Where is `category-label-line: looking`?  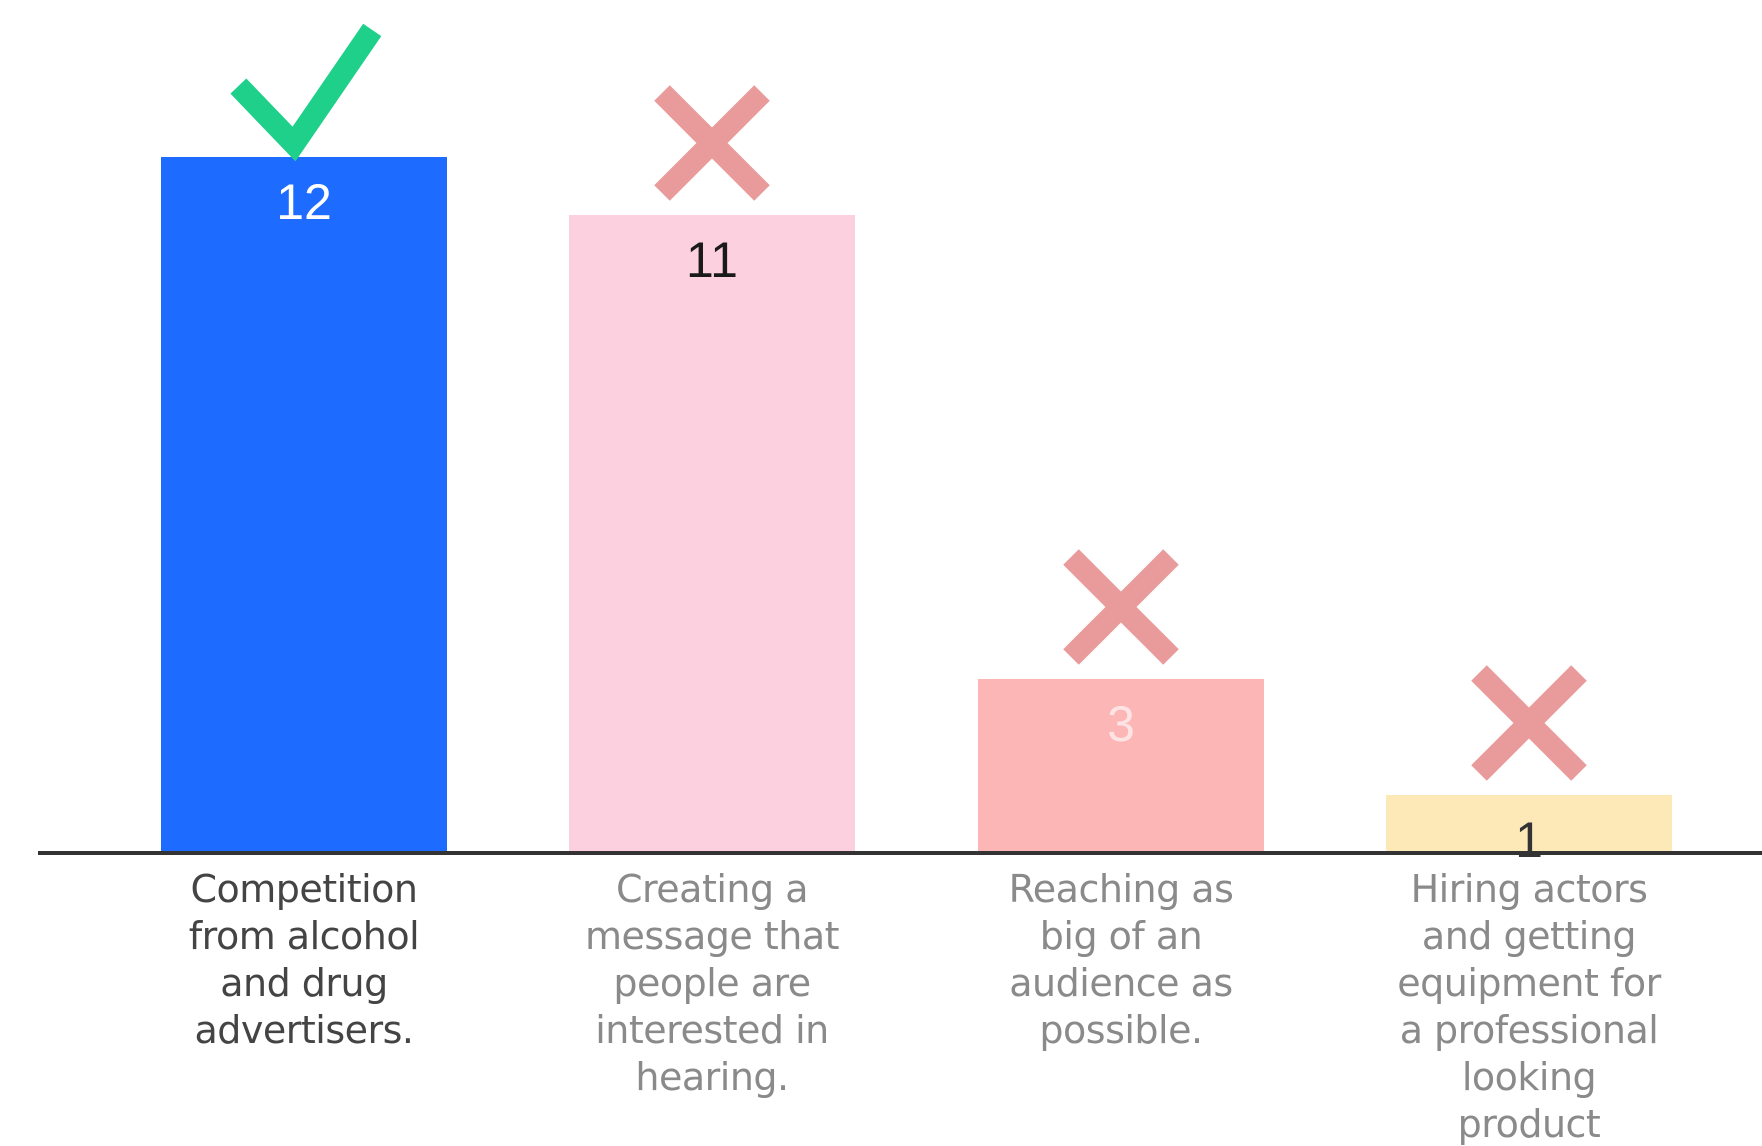
category-label-line: looking is located at coordinates (1529, 1077).